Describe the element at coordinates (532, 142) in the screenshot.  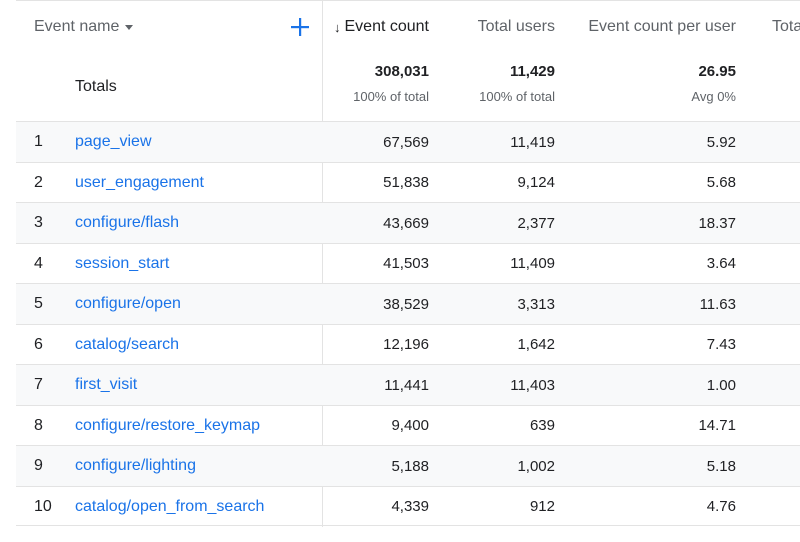
I see `total-users-cell: 11,419` at that location.